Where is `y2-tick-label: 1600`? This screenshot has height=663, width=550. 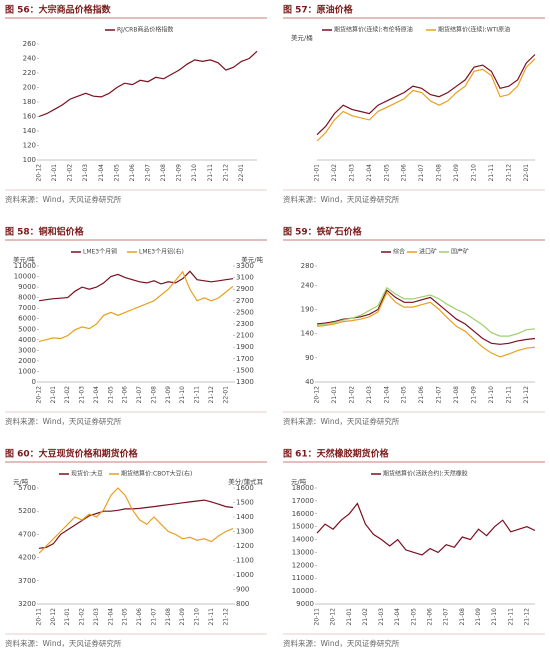
y2-tick-label: 1600 is located at coordinates (245, 488).